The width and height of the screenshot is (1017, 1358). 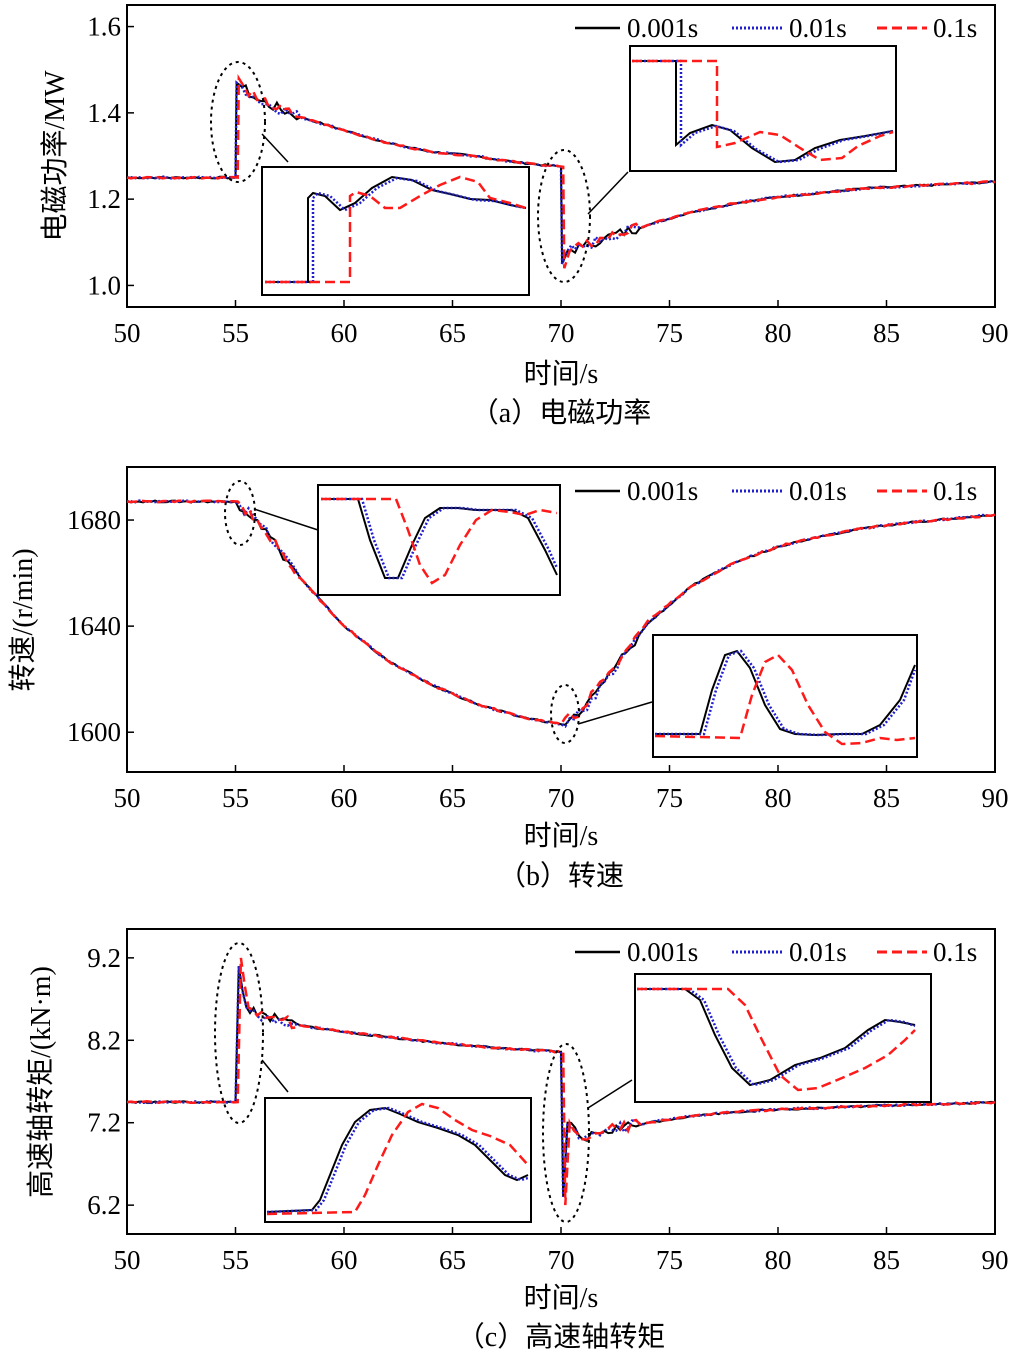 I want to click on chart-c-ytick-label: 9.2, so click(x=104, y=958).